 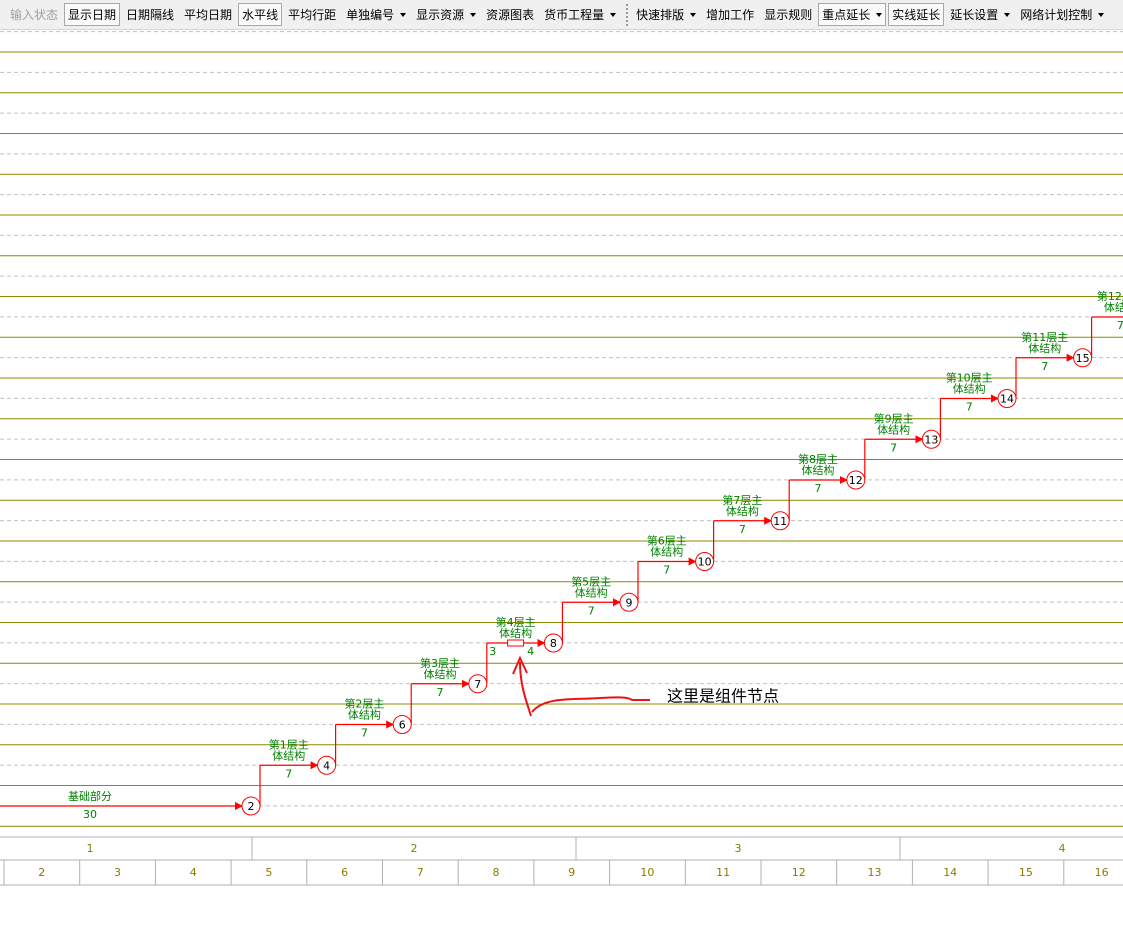 I want to click on button-label: 显示资源, so click(x=440, y=15).